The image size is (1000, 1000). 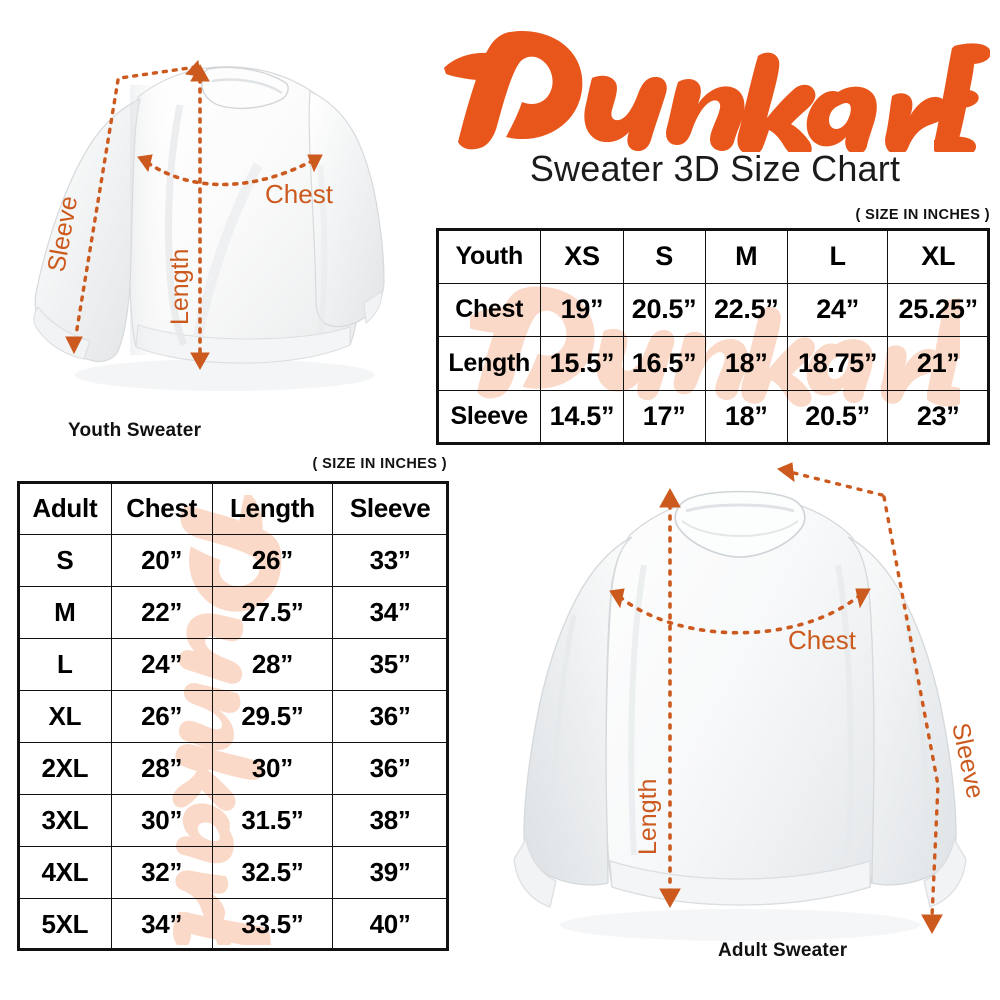 What do you see at coordinates (65, 560) in the screenshot?
I see `adult-row-label-s: S` at bounding box center [65, 560].